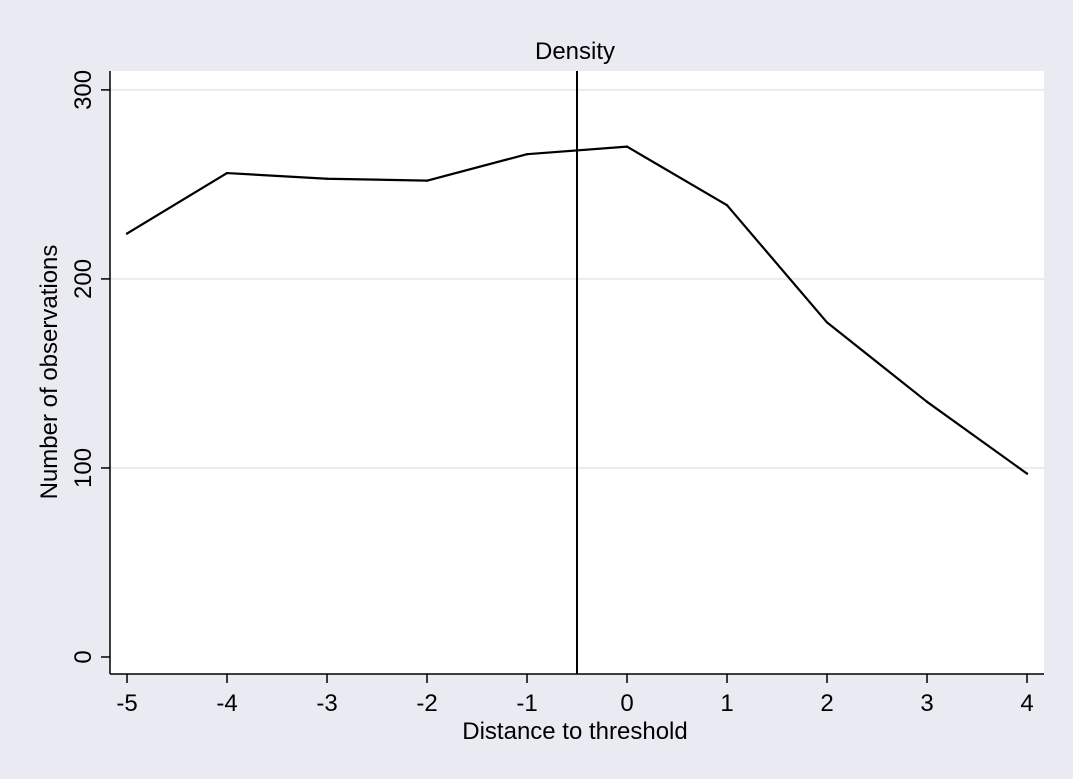 This screenshot has height=784, width=1073. Describe the element at coordinates (83, 279) in the screenshot. I see `y-tick-label: 200` at that location.